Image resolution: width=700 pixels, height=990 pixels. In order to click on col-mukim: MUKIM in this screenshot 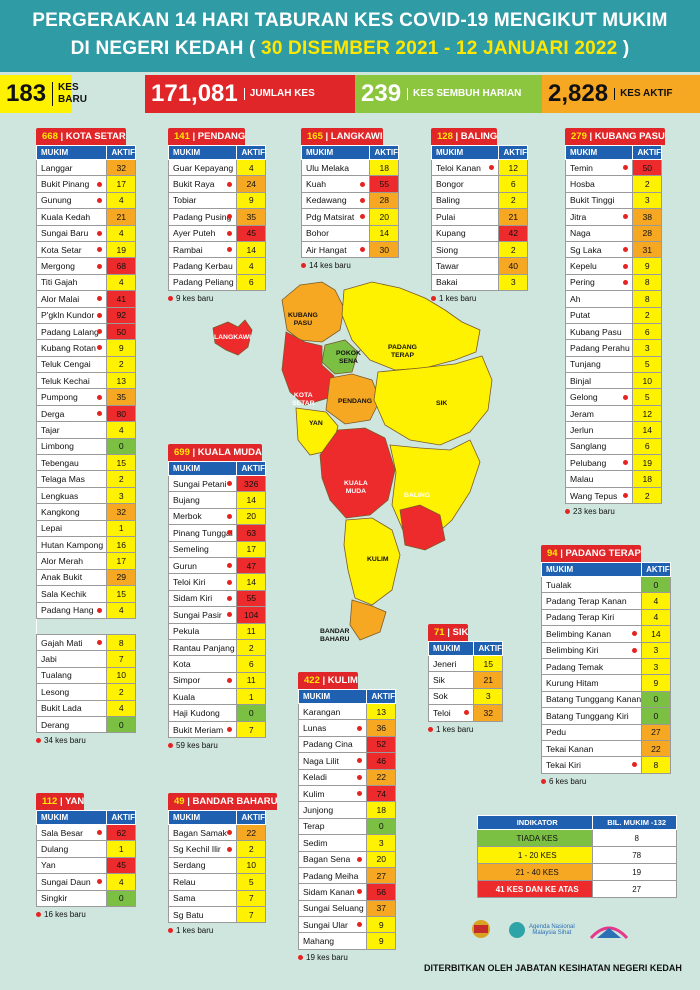, I will do `click(202, 817)`.